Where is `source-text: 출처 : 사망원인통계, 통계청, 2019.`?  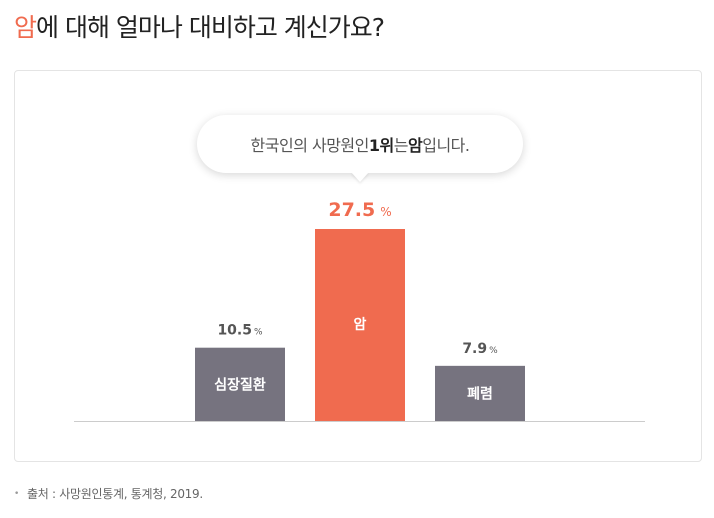
source-text: 출처 : 사망원인통계, 통계청, 2019. is located at coordinates (115, 494).